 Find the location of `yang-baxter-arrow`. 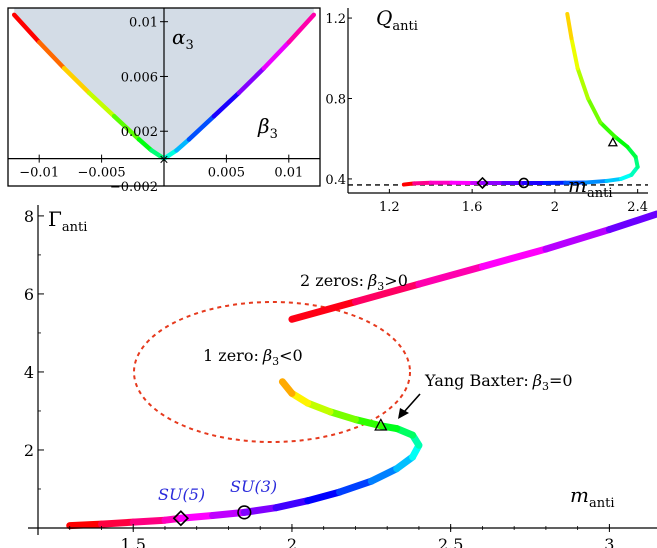

yang-baxter-arrow is located at coordinates (409, 406).